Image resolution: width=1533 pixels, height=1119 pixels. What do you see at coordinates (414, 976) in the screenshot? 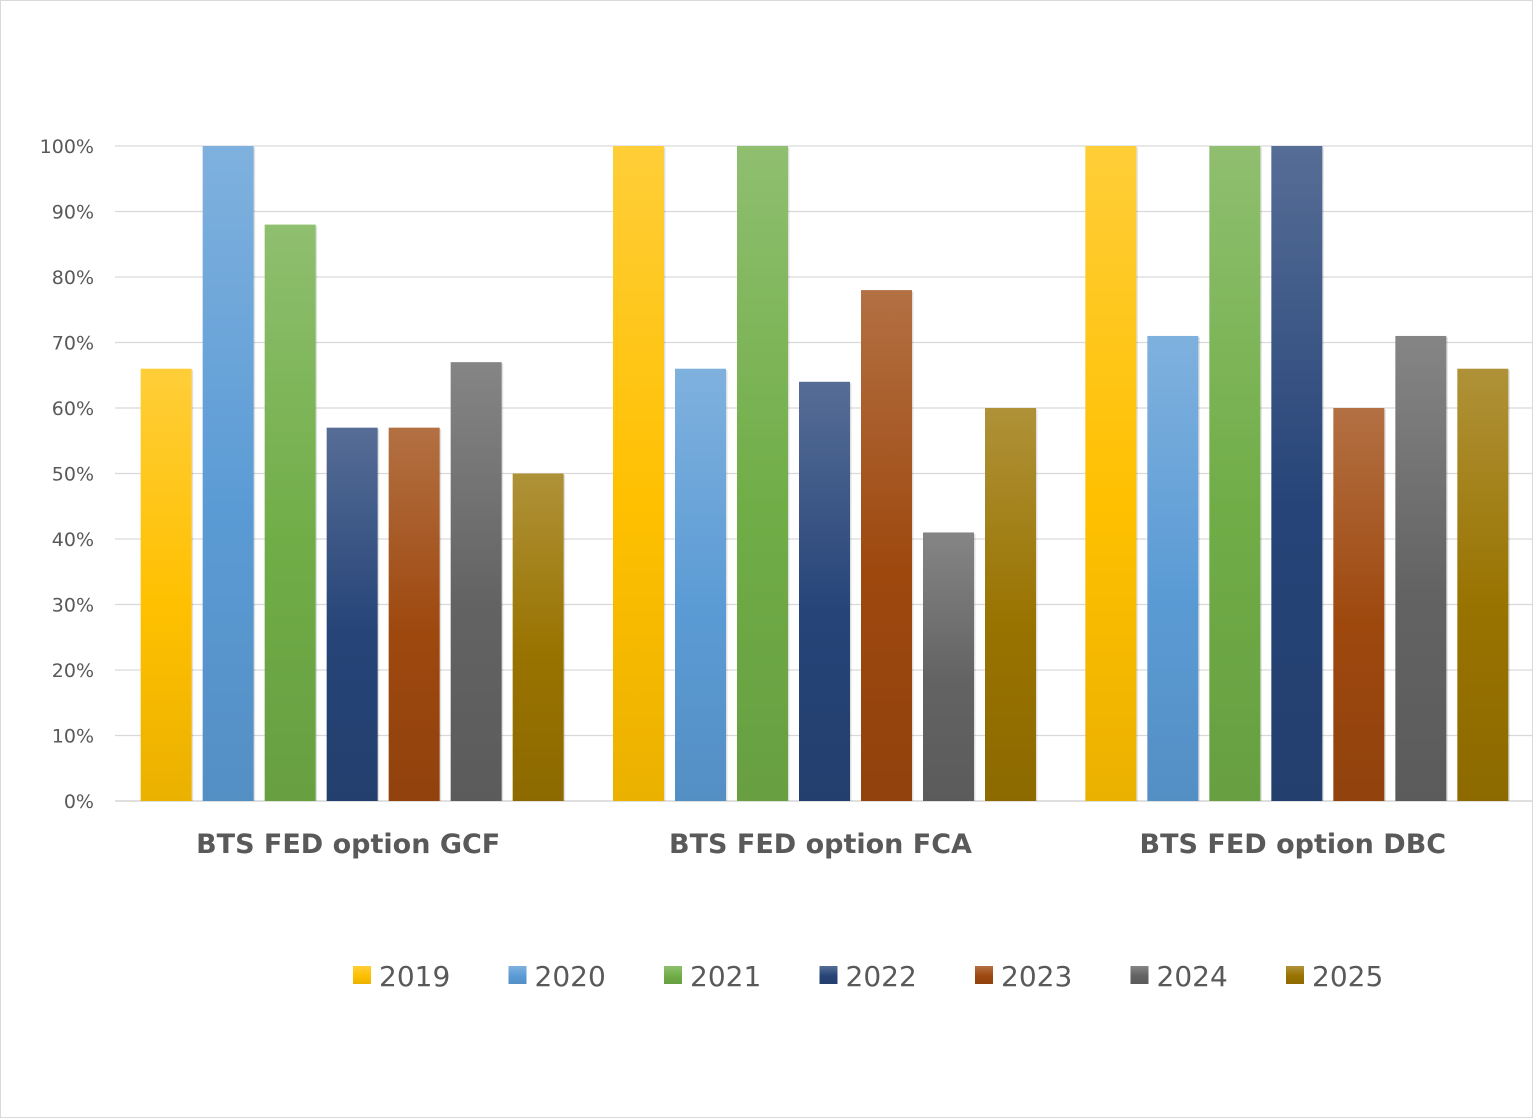
I see `legend-label: 2019` at bounding box center [414, 976].